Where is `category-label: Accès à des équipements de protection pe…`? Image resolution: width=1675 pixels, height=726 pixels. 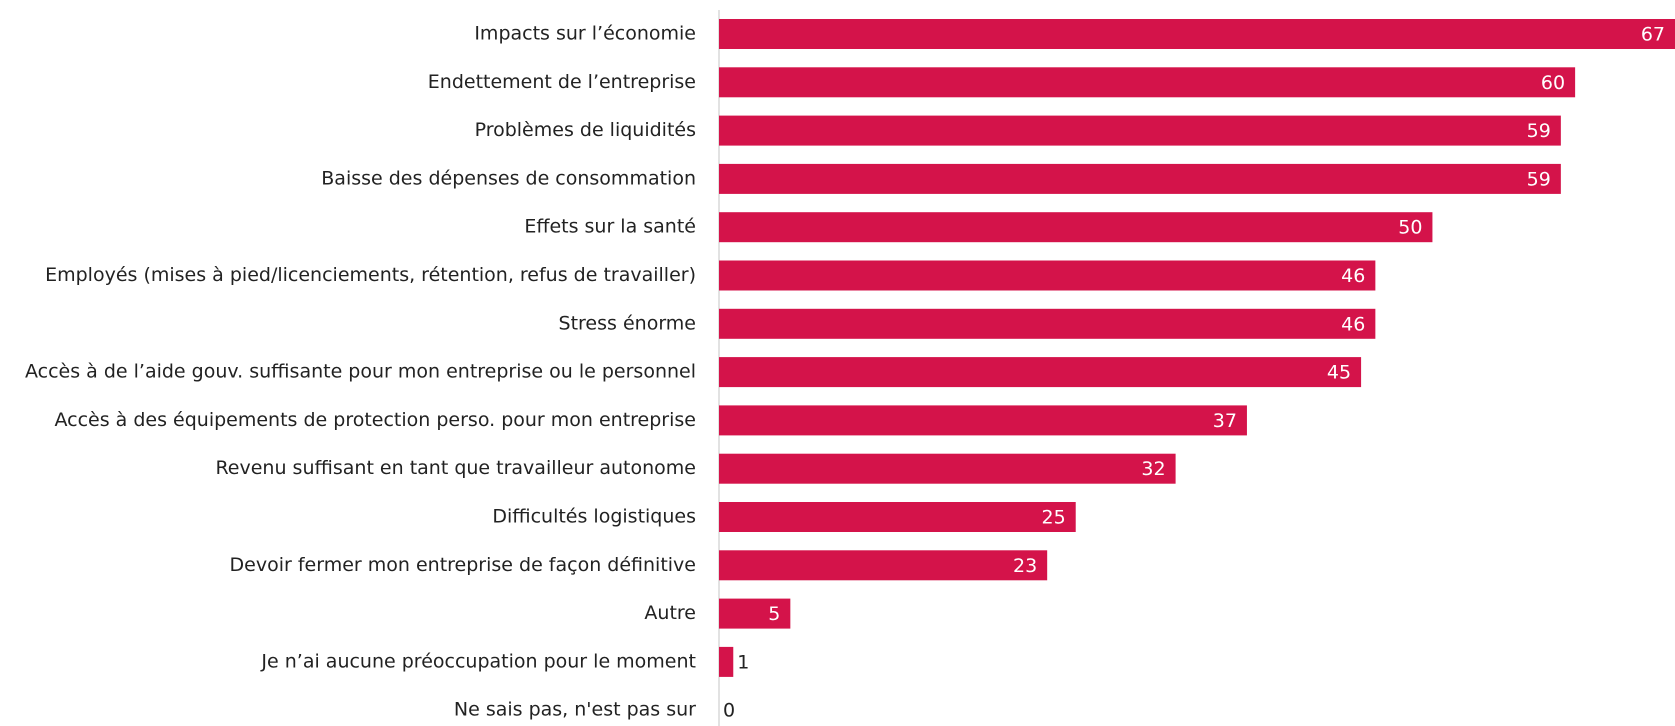
category-label: Accès à des équipements de protection pe… is located at coordinates (375, 420).